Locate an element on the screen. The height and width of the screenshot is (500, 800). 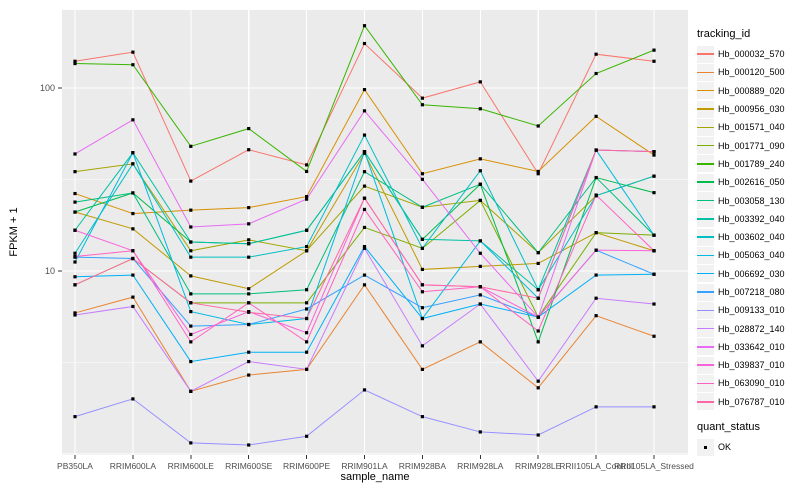
x-tick-label: RRIM600LA is located at coordinates (133, 466).